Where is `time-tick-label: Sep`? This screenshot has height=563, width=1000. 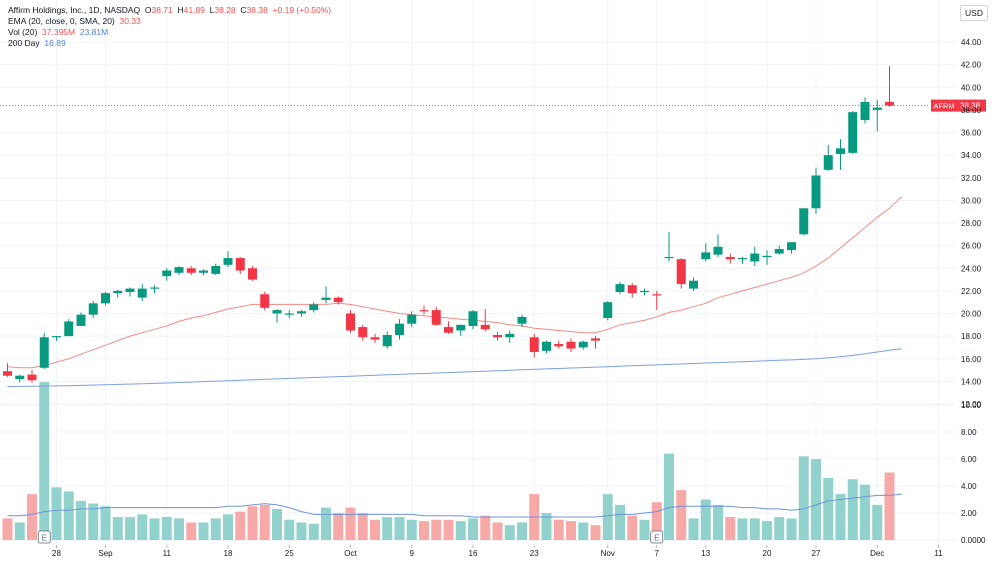
time-tick-label: Sep is located at coordinates (105, 553).